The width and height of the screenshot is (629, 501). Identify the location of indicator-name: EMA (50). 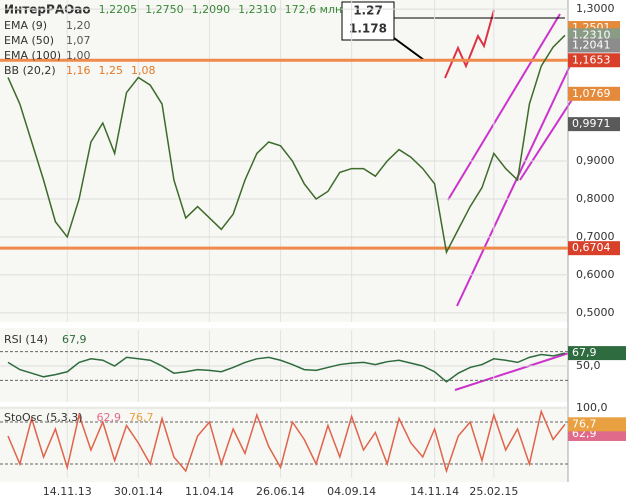
(29, 40).